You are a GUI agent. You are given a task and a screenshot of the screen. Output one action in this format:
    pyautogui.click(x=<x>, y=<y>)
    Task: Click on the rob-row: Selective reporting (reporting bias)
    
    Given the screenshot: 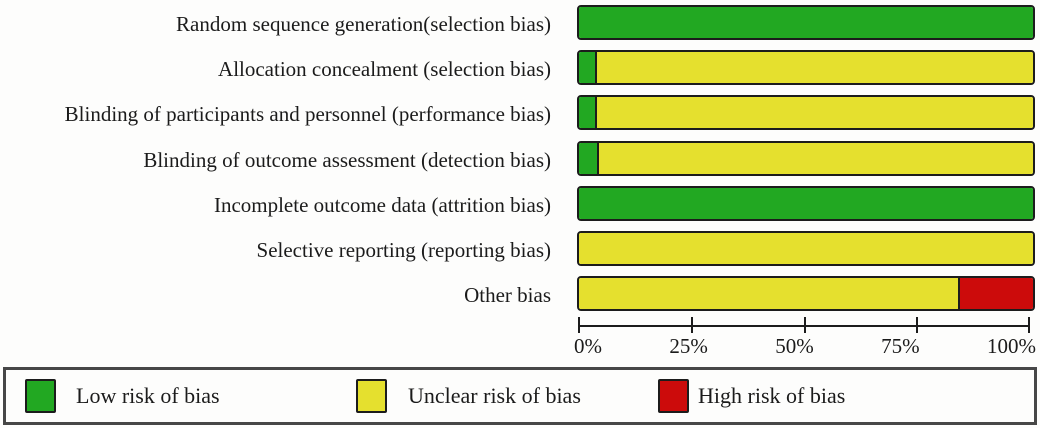 What is the action you would take?
    pyautogui.click(x=520, y=252)
    